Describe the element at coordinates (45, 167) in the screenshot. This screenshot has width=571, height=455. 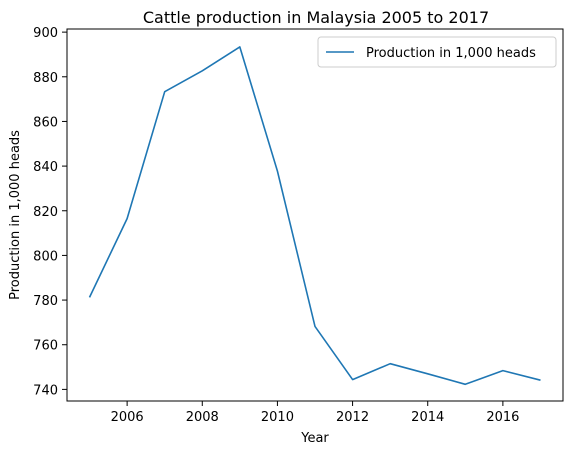
I see `y-tick-label: 840` at that location.